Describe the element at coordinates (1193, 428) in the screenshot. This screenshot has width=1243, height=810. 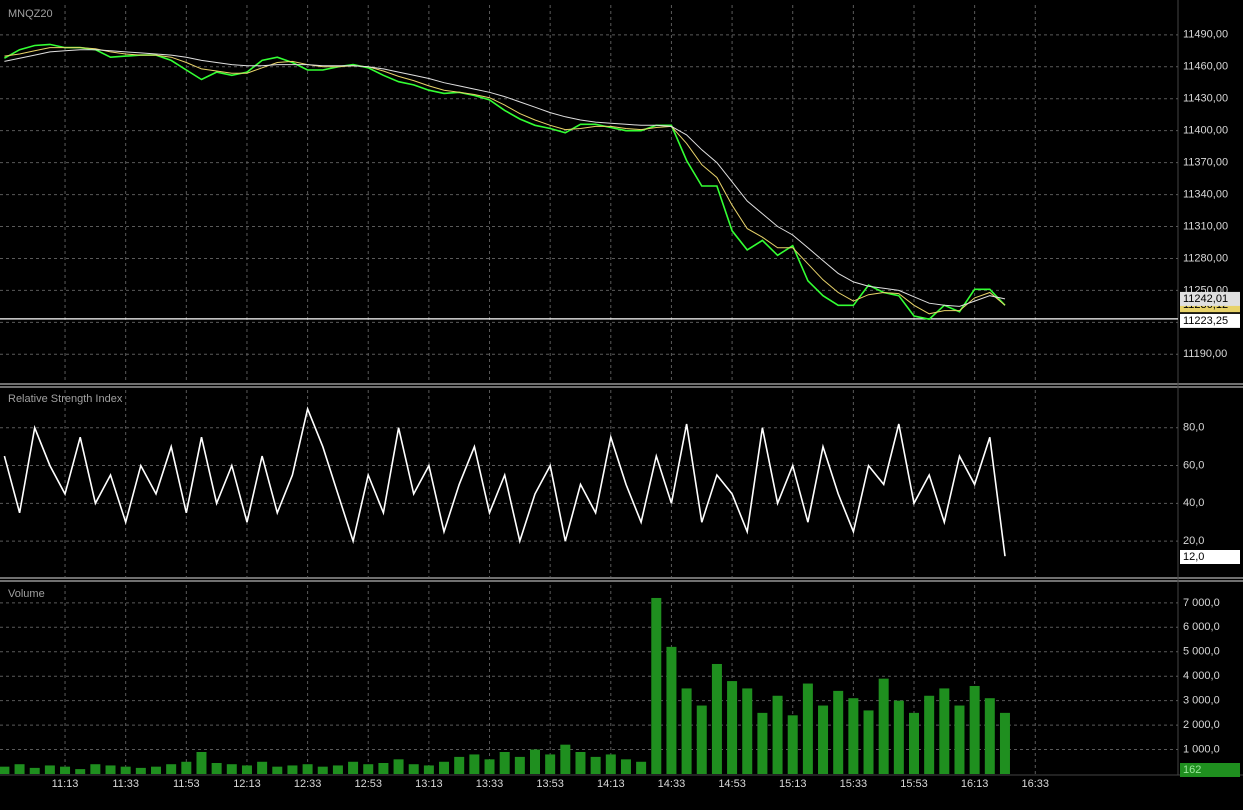
I see `y-tick-label: 80,0` at that location.